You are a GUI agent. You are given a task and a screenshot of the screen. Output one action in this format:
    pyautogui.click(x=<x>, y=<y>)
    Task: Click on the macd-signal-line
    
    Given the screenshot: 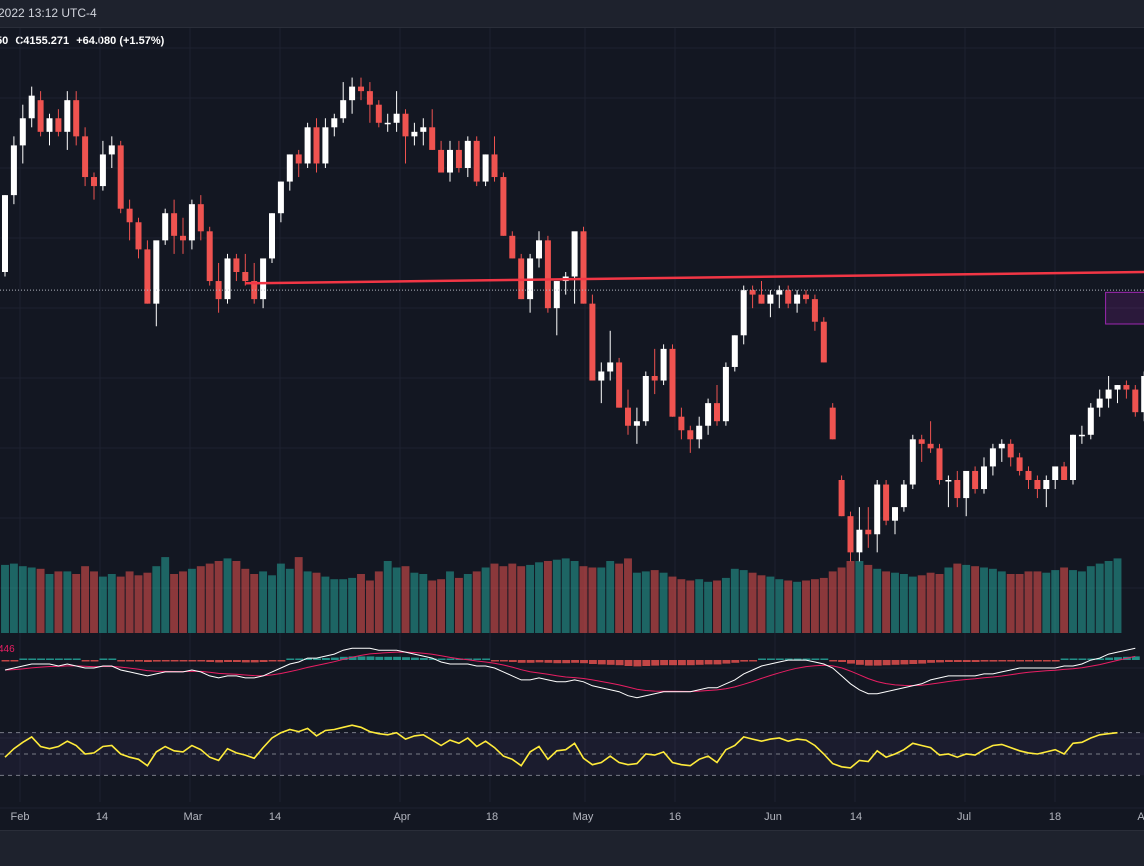 What is the action you would take?
    pyautogui.click(x=570, y=672)
    